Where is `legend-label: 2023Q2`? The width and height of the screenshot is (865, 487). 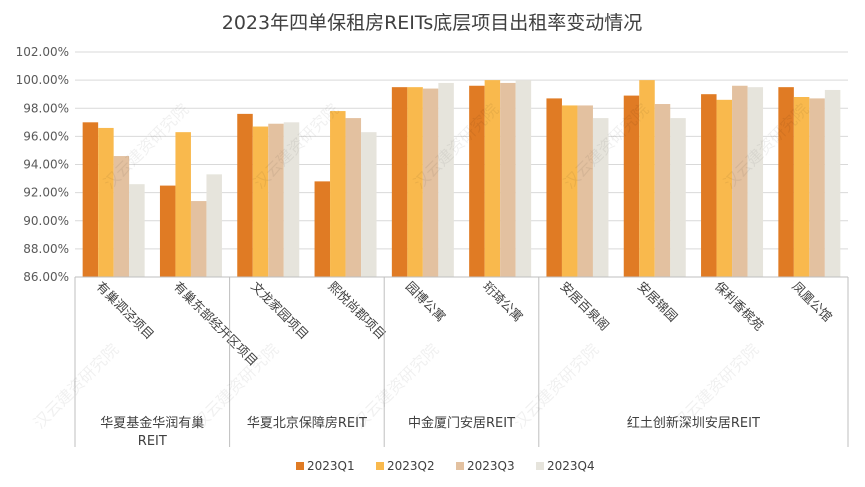
legend-label: 2023Q2 is located at coordinates (411, 466).